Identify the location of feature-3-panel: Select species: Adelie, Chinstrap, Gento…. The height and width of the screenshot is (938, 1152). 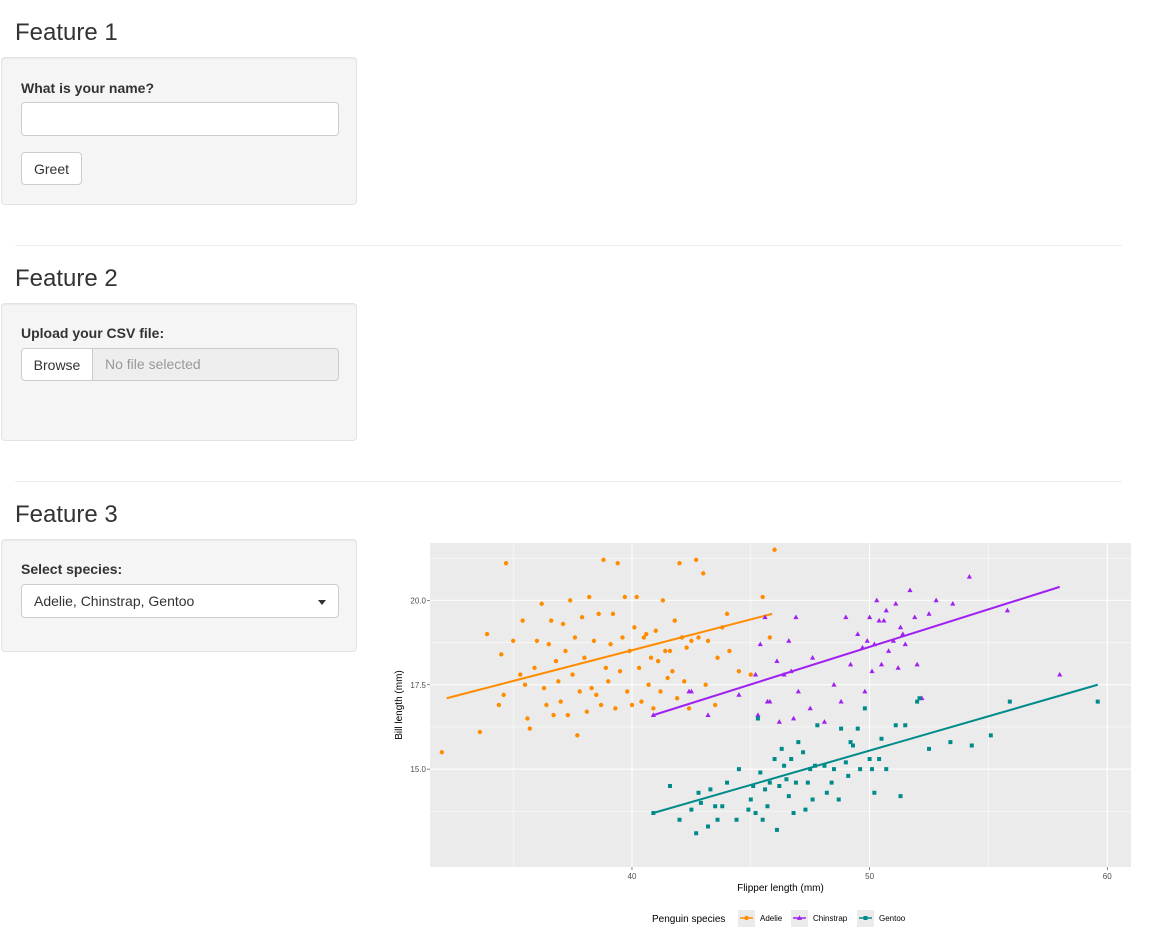
(179, 595).